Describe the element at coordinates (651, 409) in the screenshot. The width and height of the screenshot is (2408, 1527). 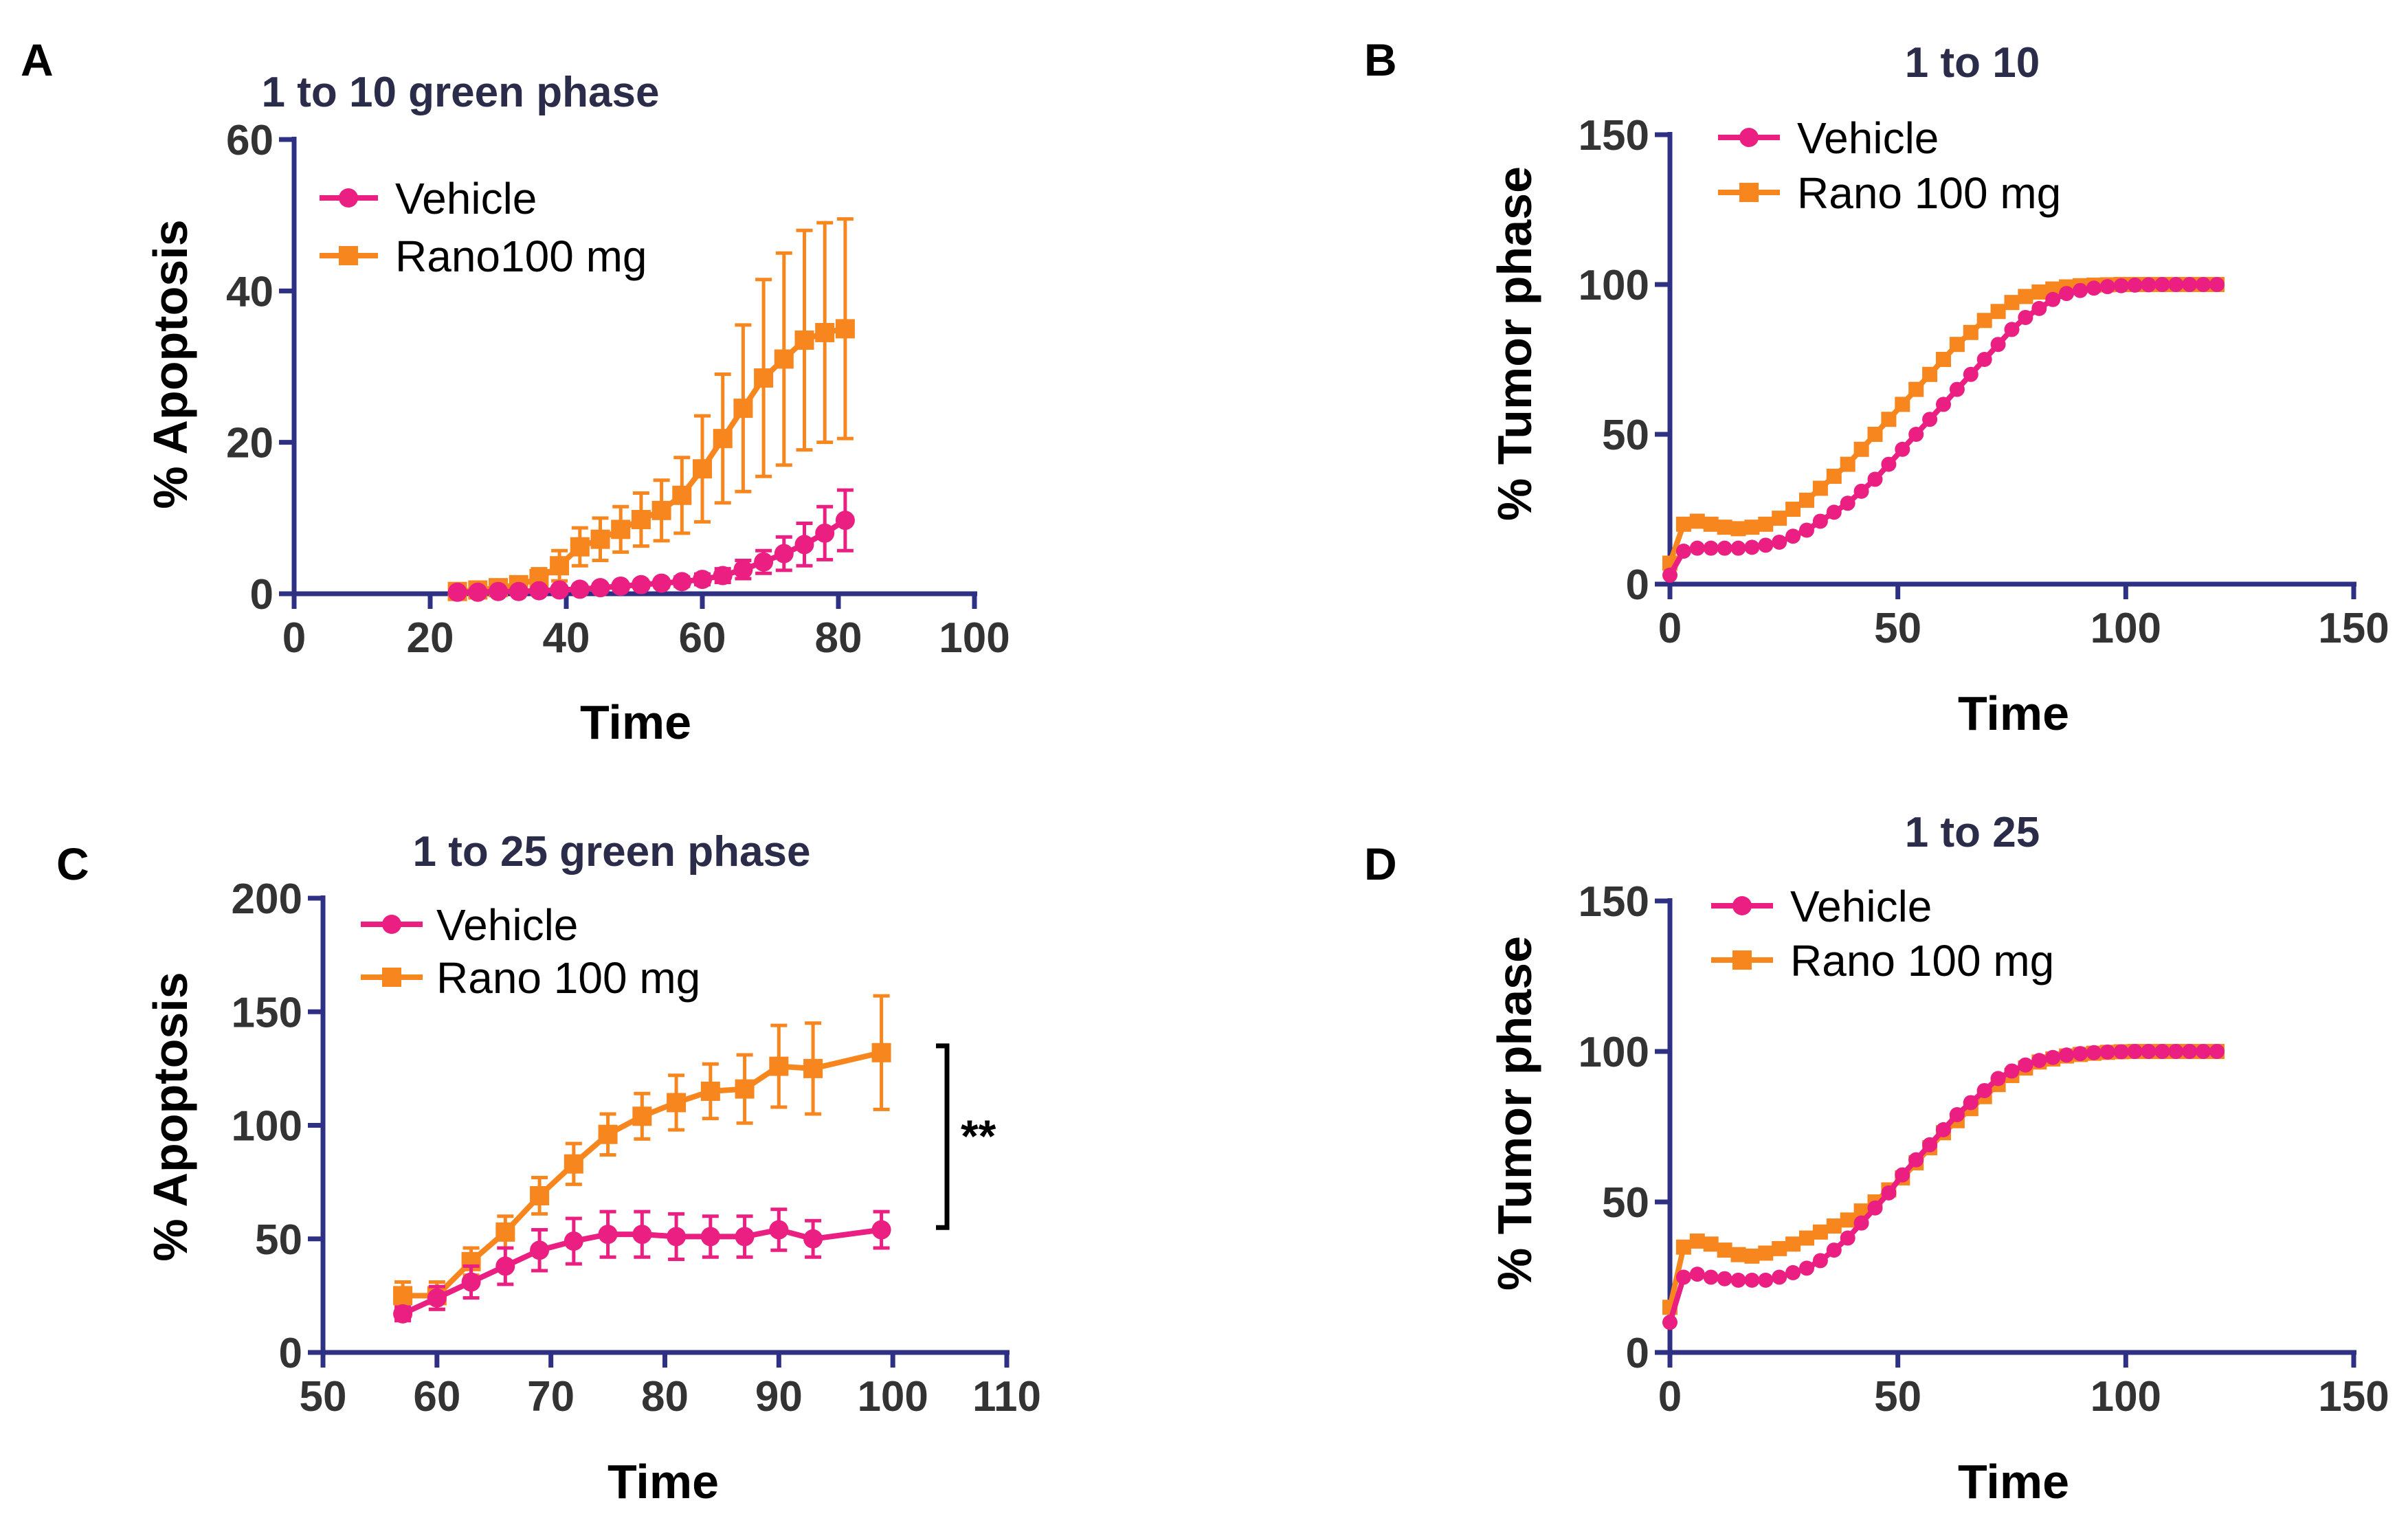
I see `panel-a-series` at that location.